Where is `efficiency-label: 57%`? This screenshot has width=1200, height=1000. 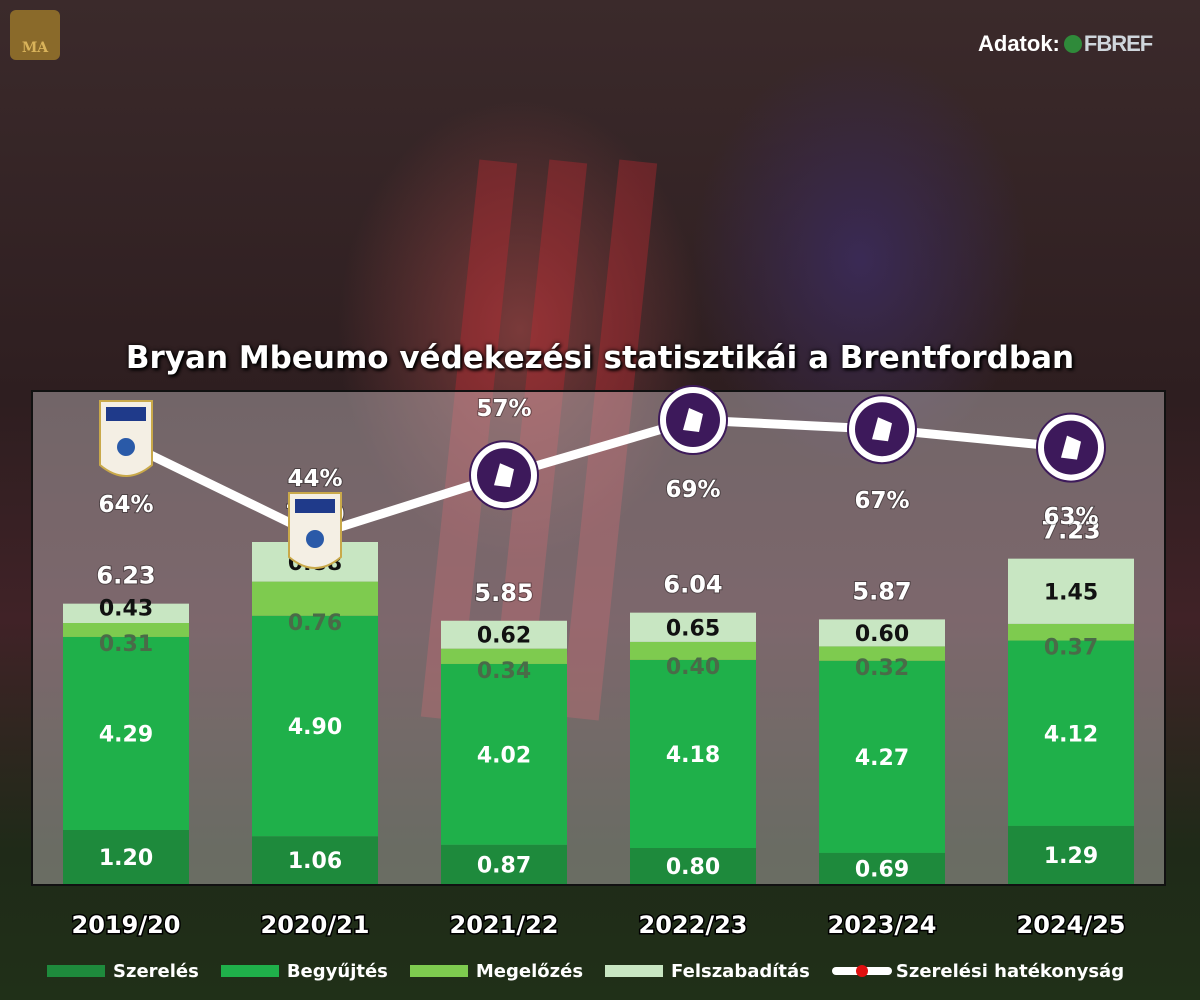
efficiency-label: 57% is located at coordinates (503, 409).